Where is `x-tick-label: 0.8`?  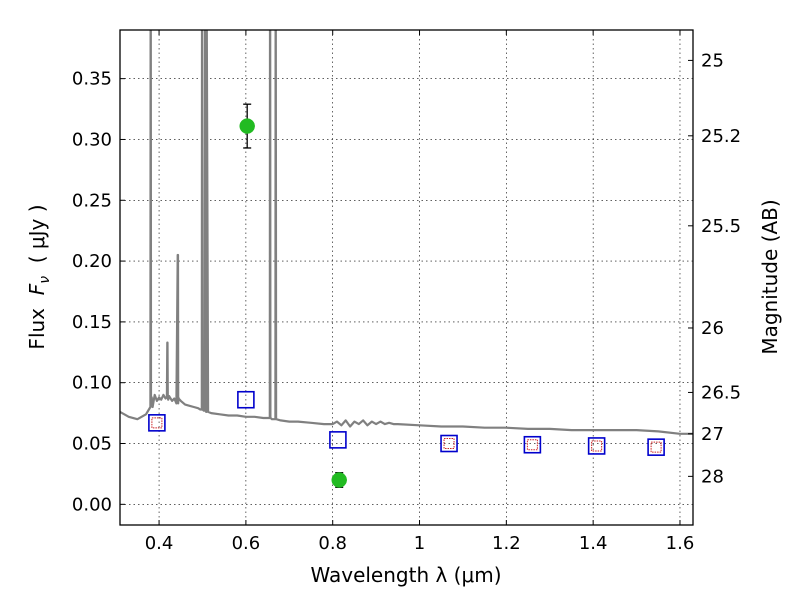
x-tick-label: 0.8 is located at coordinates (332, 543).